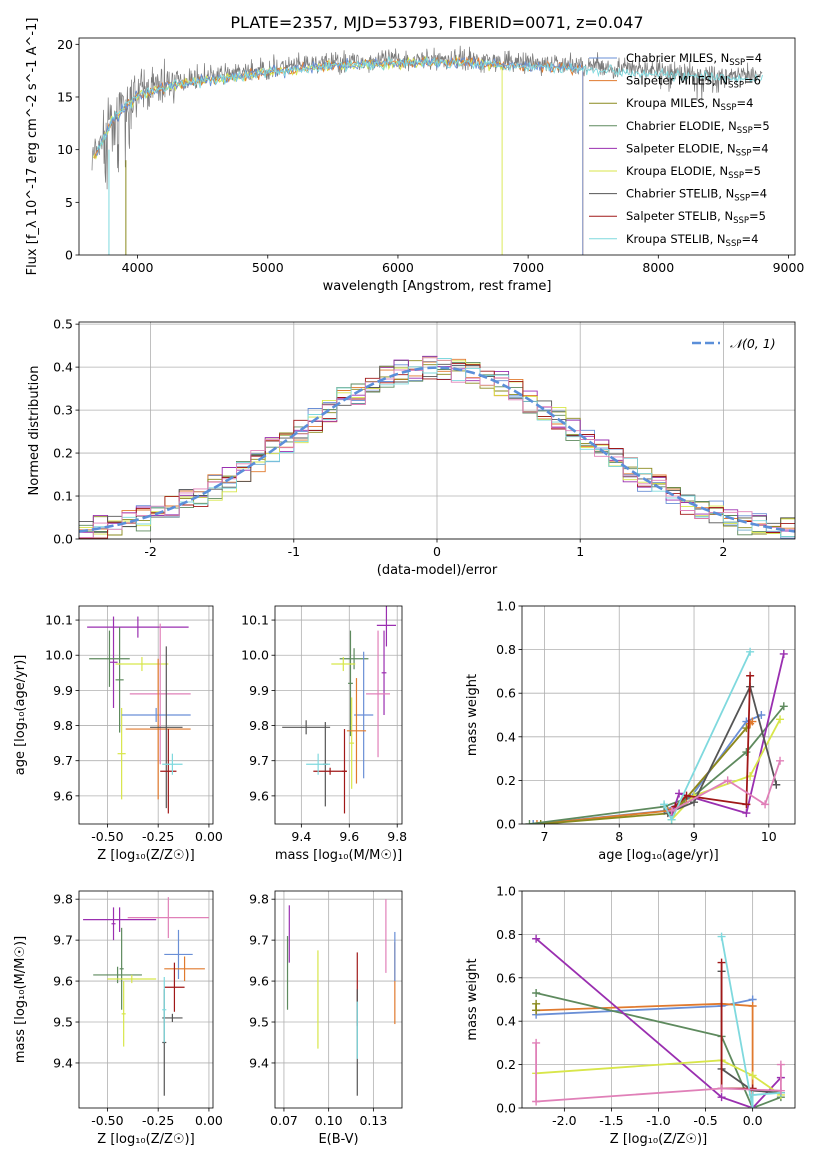 The image size is (819, 1170). I want to click on y-axis-label: Normed distribution, so click(34, 431).